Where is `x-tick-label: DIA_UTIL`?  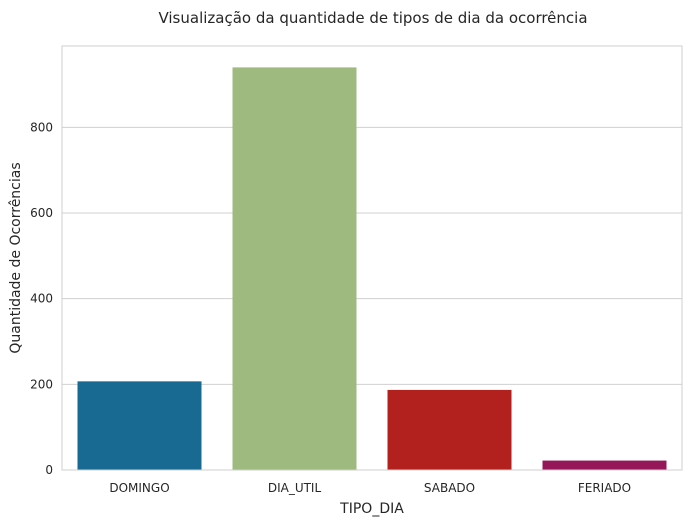 x-tick-label: DIA_UTIL is located at coordinates (295, 488).